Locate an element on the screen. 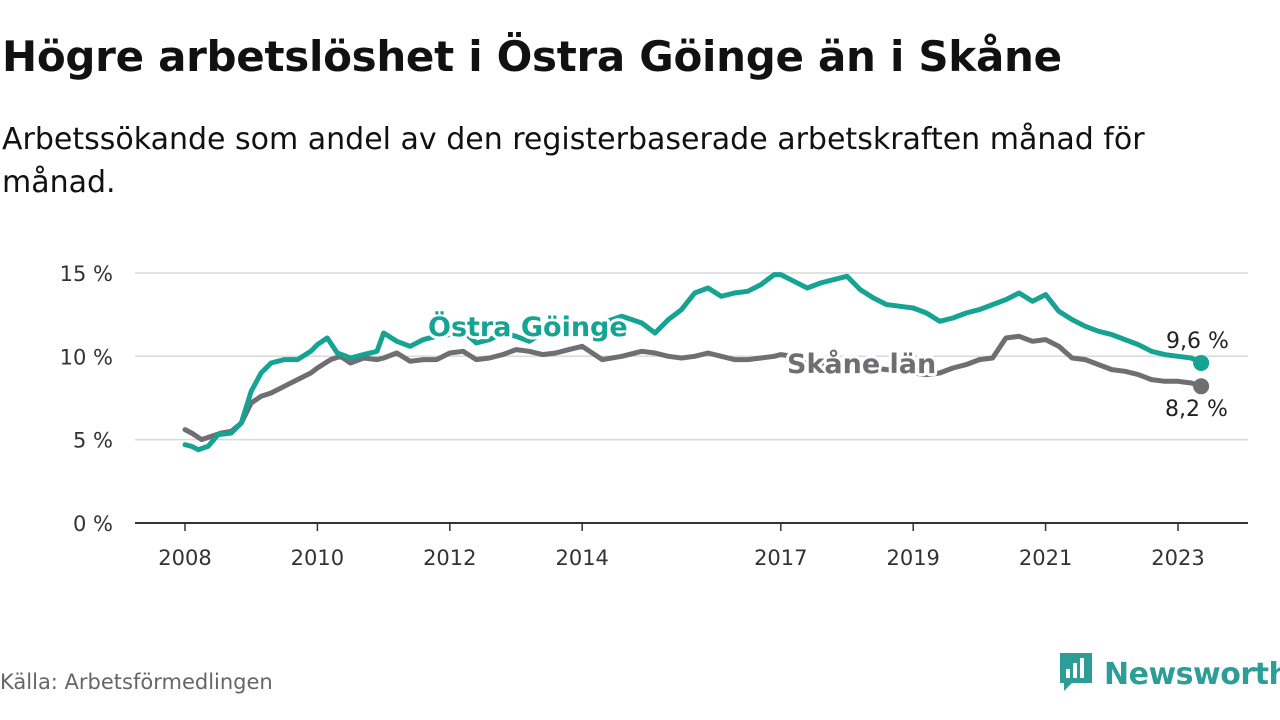 This screenshot has height=720, width=1280. series-label-ostra-goinge: Östra Göinge is located at coordinates (528, 326).